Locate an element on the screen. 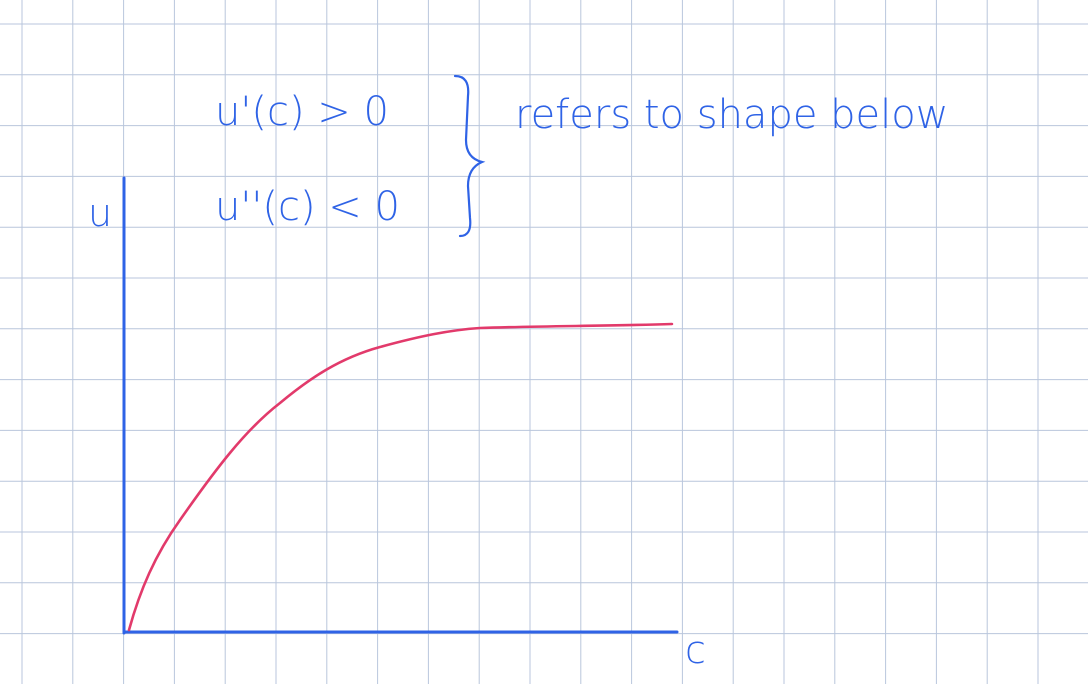 The image size is (1088, 684). y-axis-label: u is located at coordinates (100, 213).